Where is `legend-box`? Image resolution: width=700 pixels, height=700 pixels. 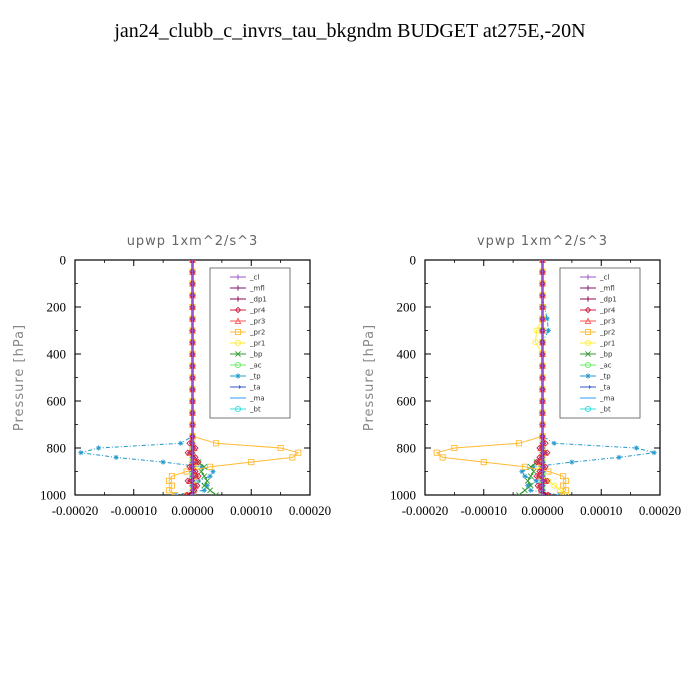 legend-box is located at coordinates (600, 343).